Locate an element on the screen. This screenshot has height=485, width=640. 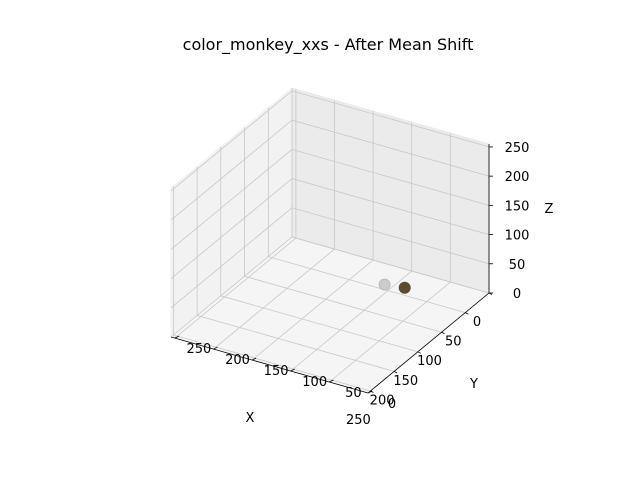
x-axis-label: X is located at coordinates (250, 418).